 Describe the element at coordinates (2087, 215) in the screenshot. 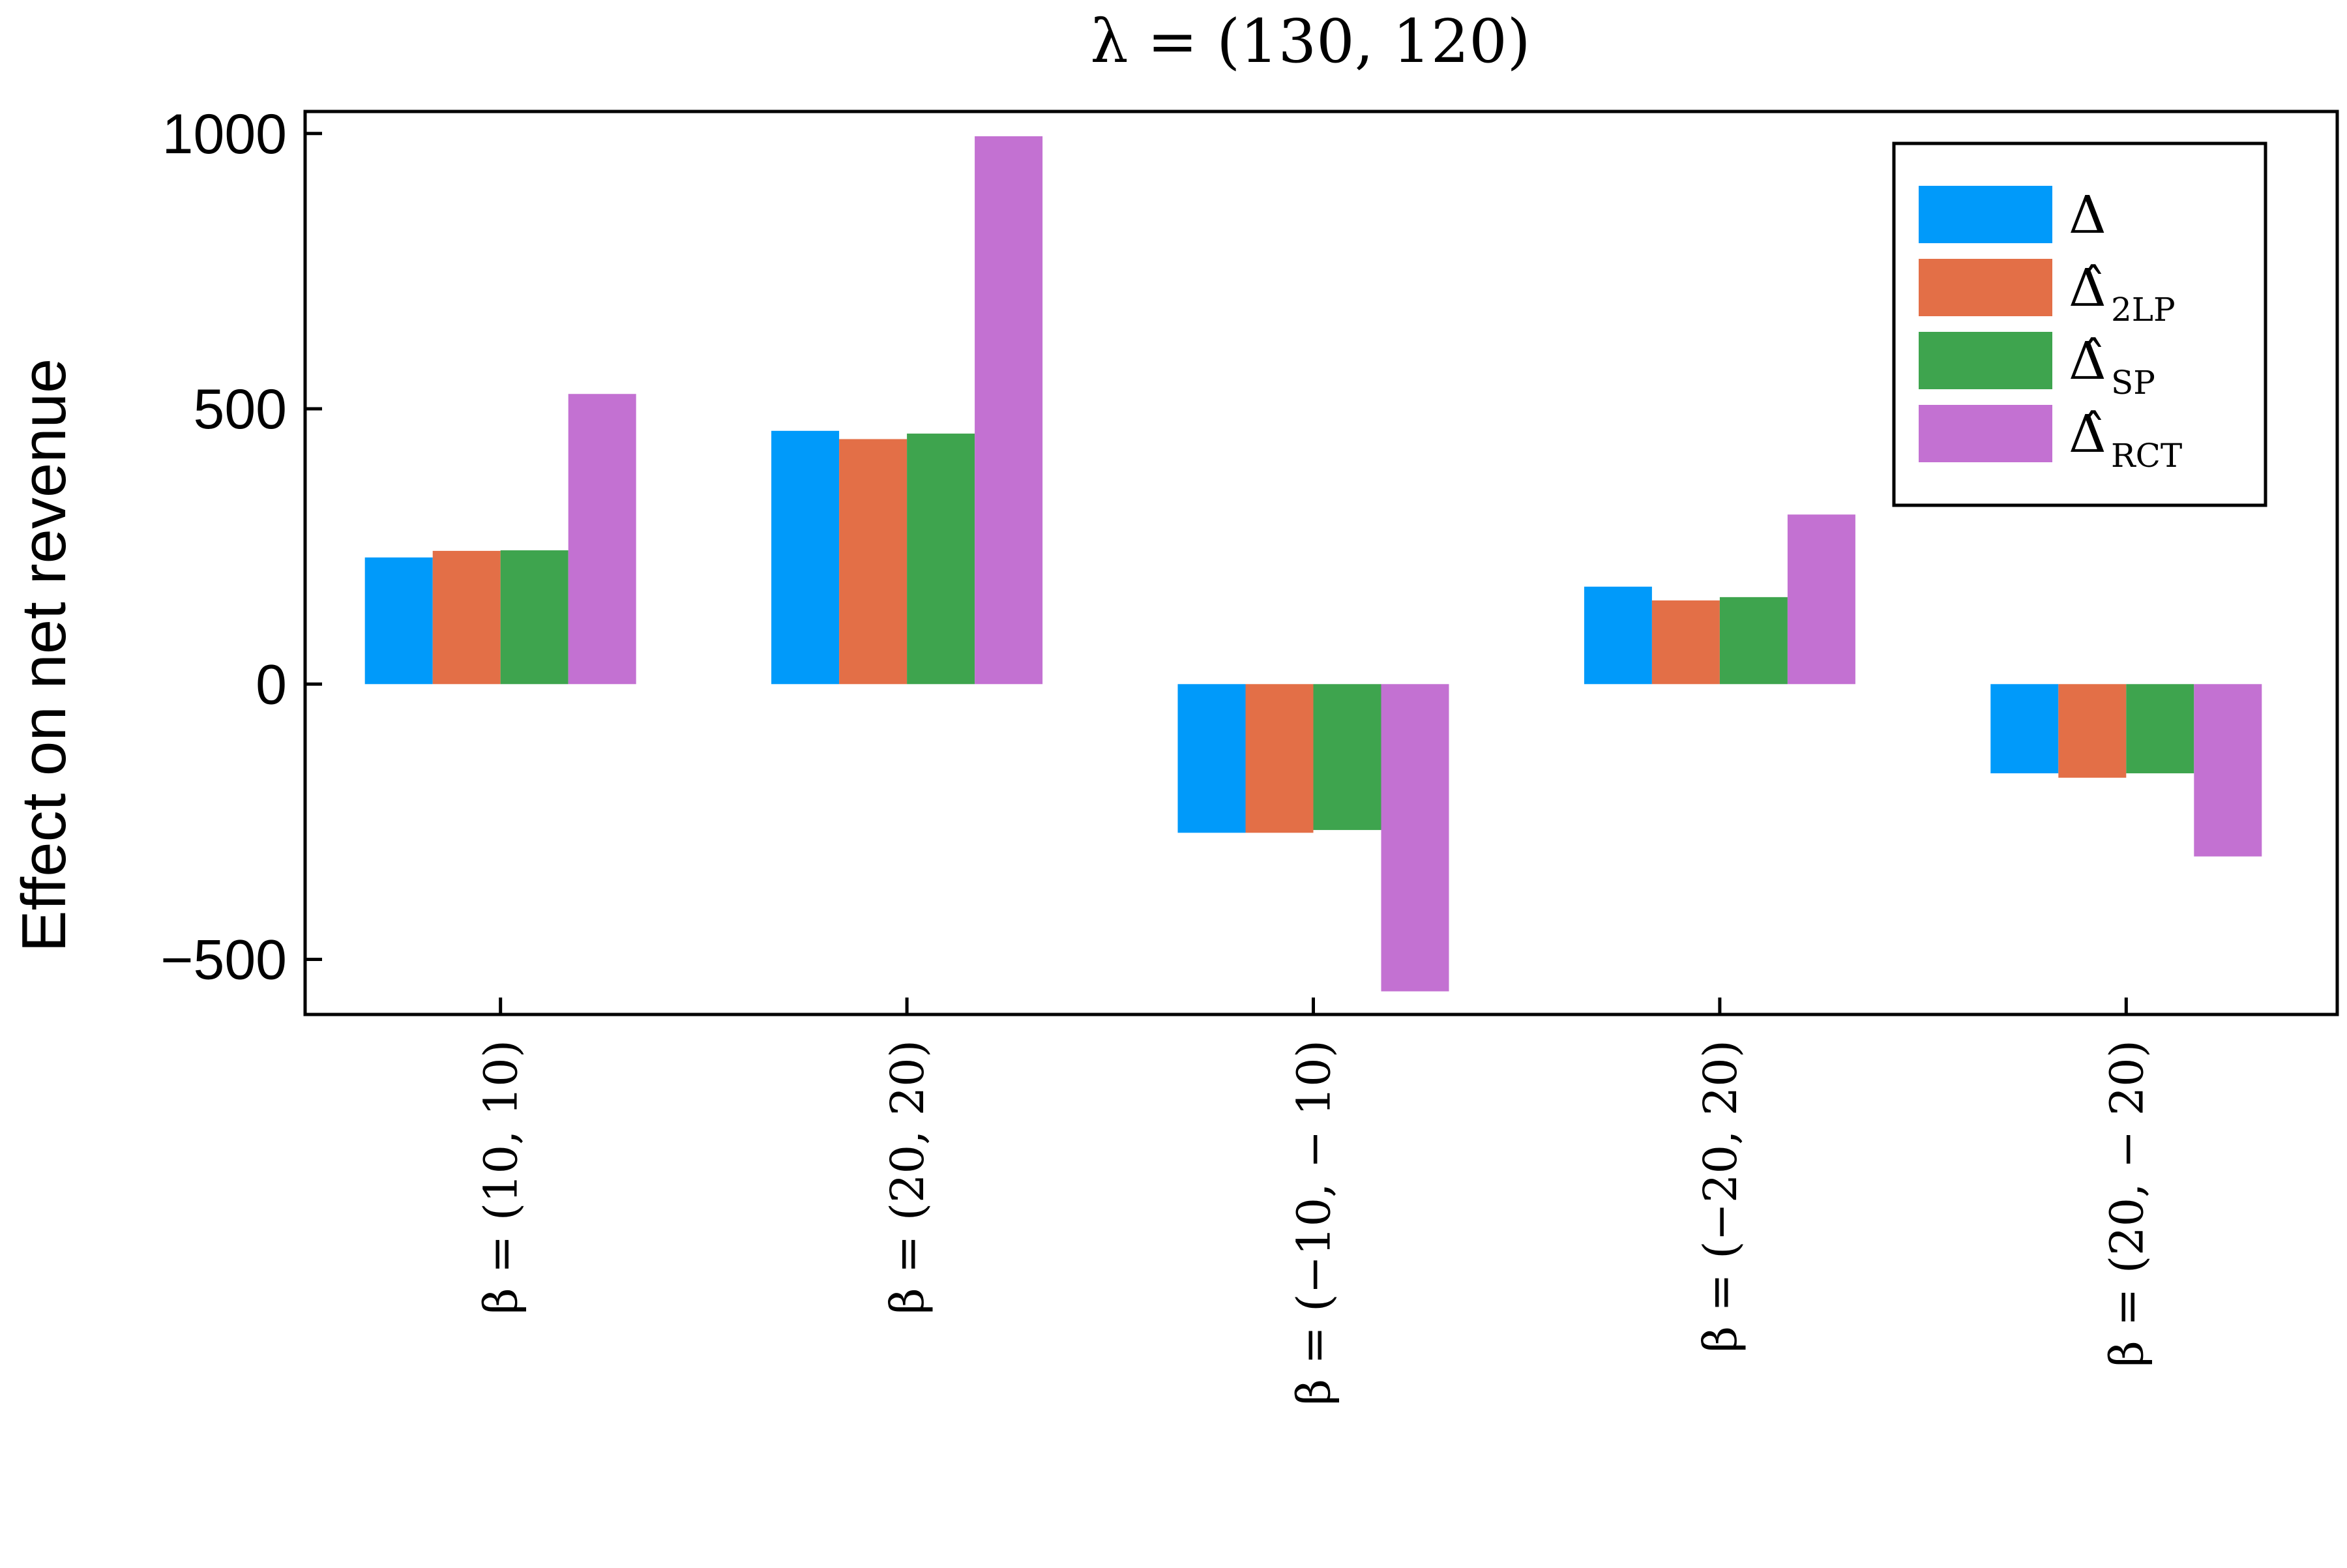

I see `legend-label: Δ` at that location.